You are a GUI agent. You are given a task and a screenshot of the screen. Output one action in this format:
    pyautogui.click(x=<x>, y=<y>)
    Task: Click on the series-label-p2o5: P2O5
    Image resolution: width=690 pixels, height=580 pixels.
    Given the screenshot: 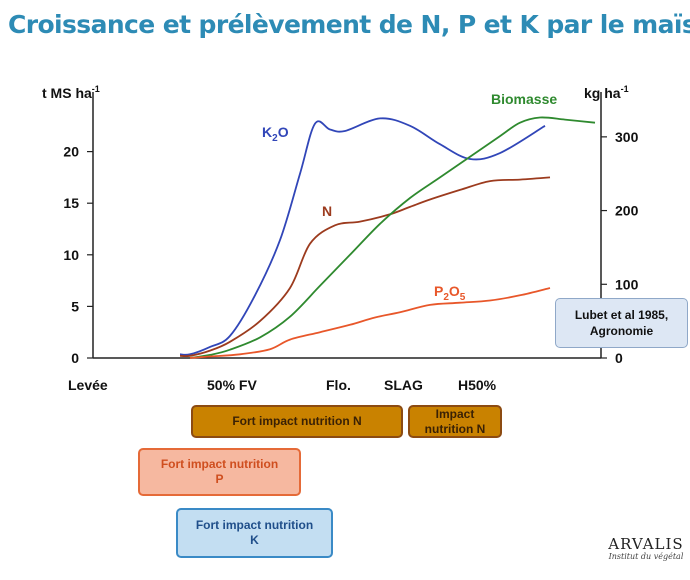 What is the action you would take?
    pyautogui.click(x=450, y=293)
    